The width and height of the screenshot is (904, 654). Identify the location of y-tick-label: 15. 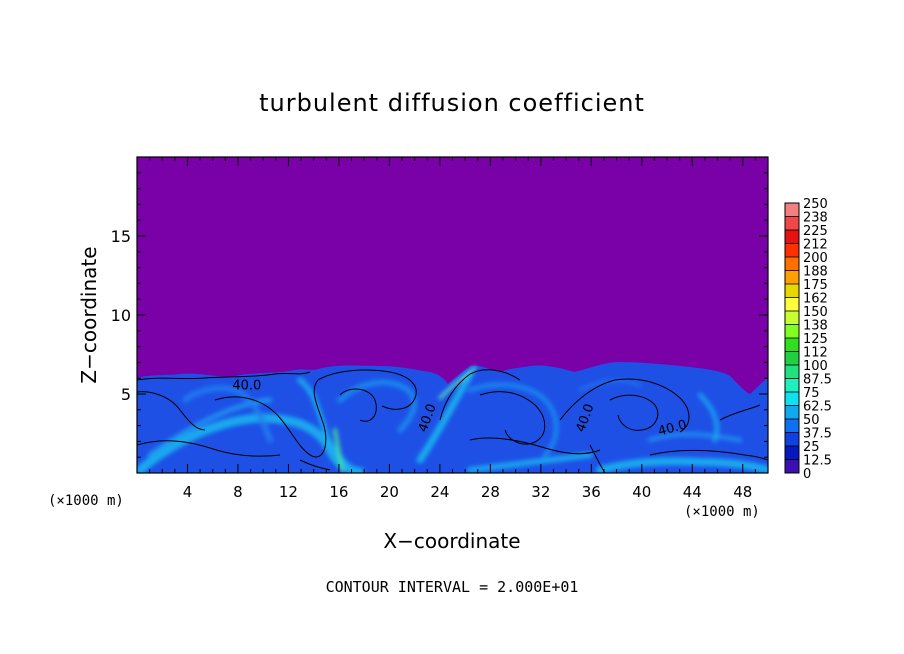
(121, 236).